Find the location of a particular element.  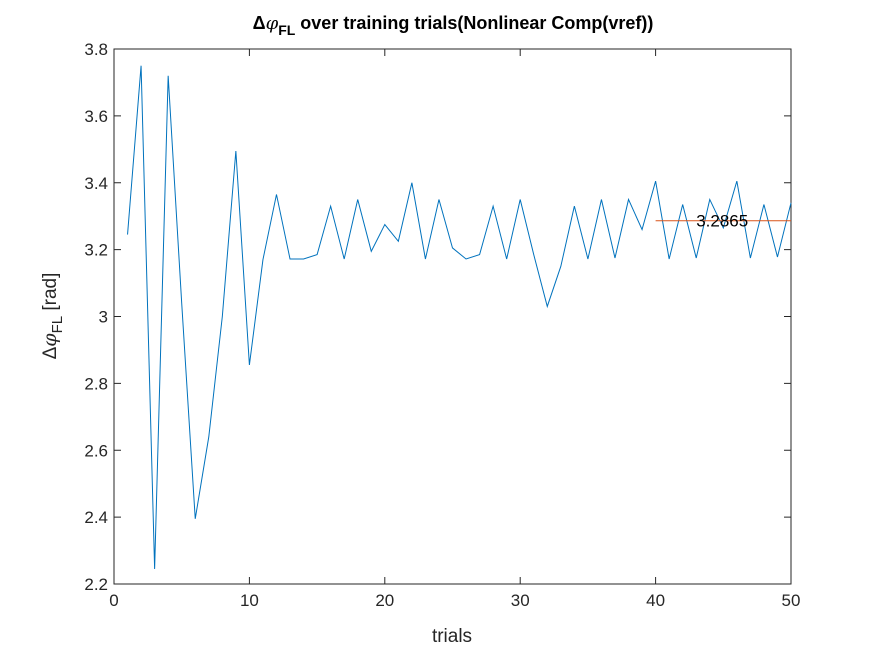

x-tick-label: 10 is located at coordinates (249, 600).